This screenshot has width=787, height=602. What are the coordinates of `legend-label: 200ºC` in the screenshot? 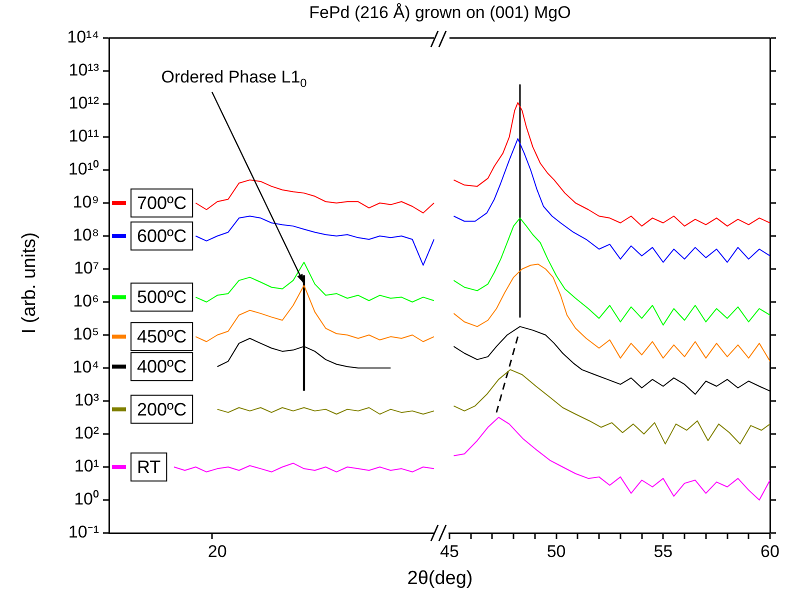 It's located at (162, 409).